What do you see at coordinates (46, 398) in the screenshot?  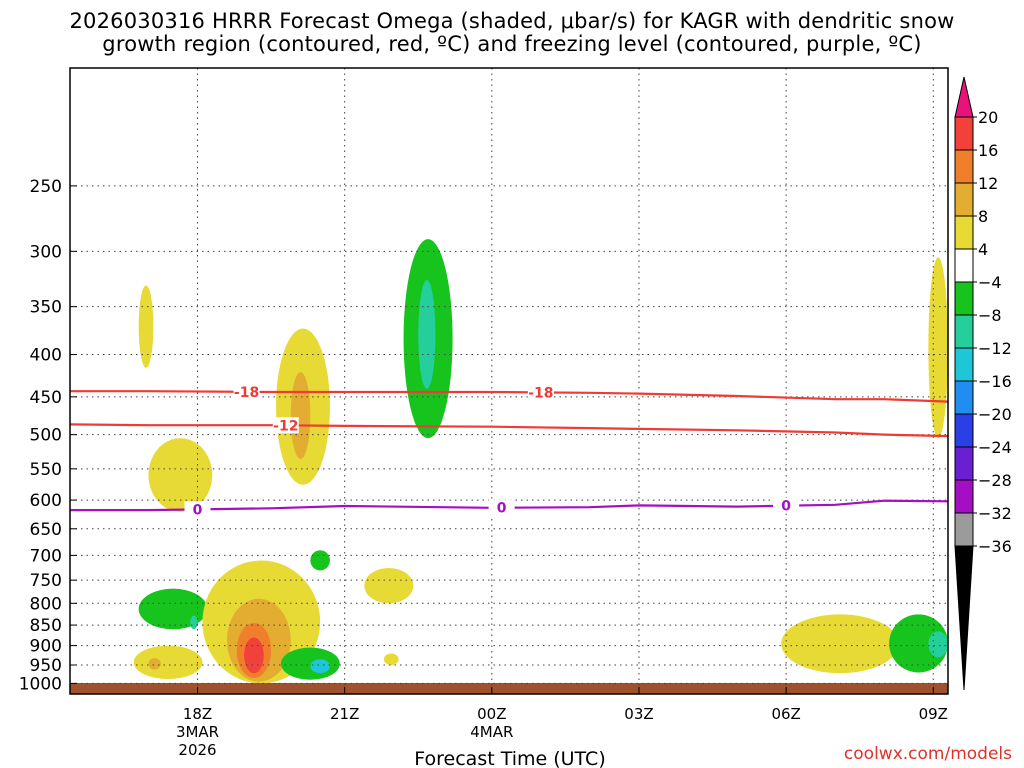 I see `y-tick-label: 450` at bounding box center [46, 398].